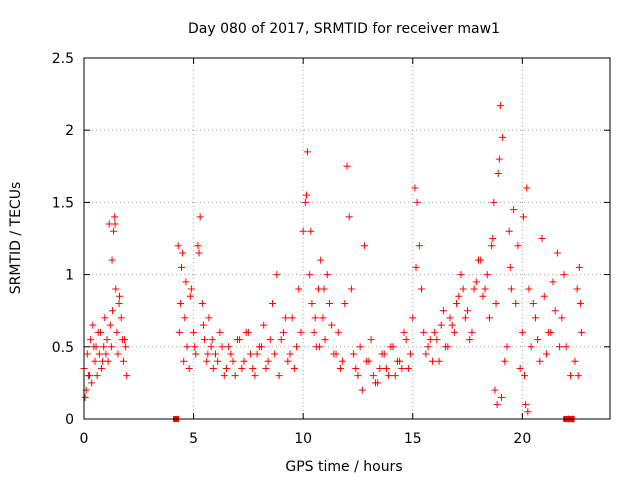 This screenshot has width=640, height=480. I want to click on x-axis-title: GPS time / hours, so click(343, 467).